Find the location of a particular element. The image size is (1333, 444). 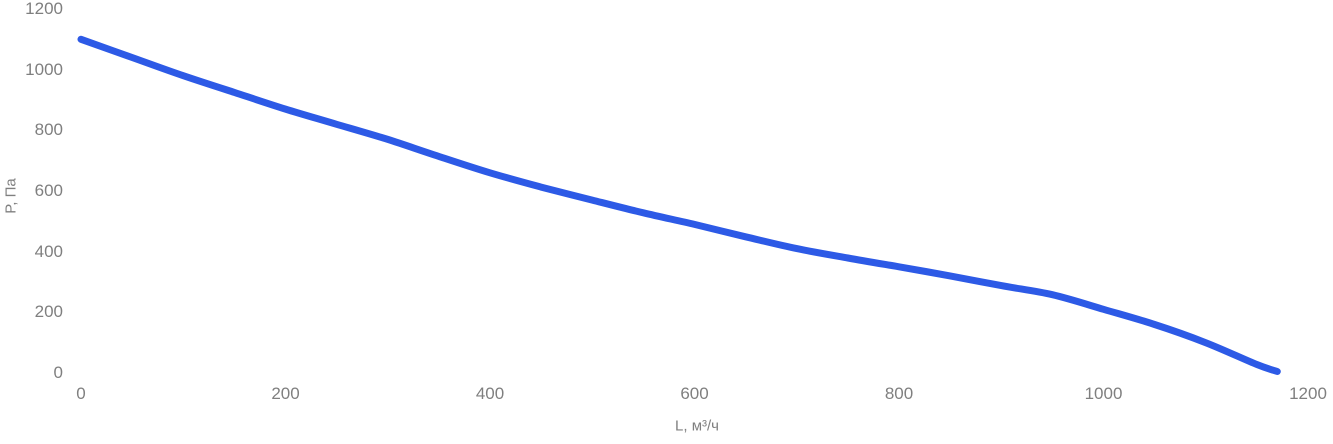

x-tick-label: 800 is located at coordinates (899, 393).